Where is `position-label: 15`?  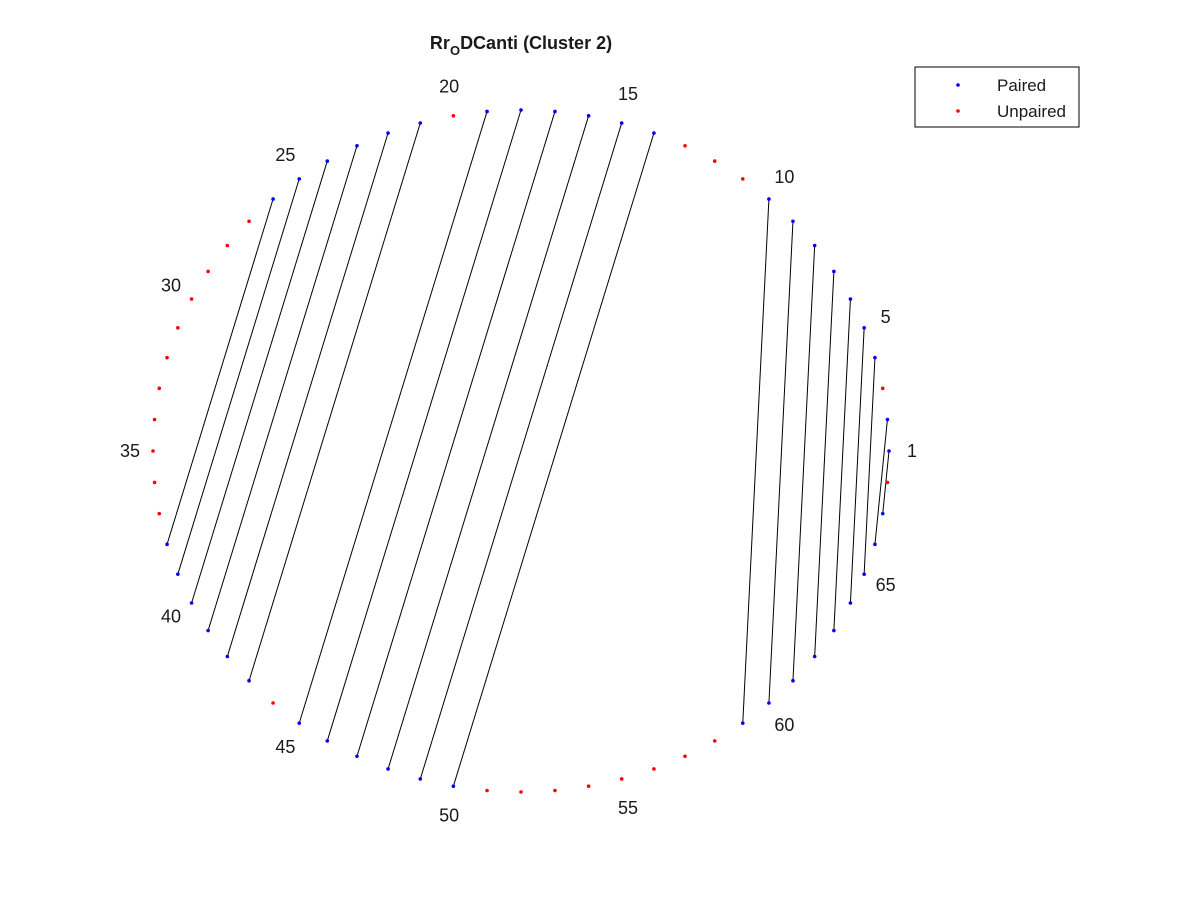
position-label: 15 is located at coordinates (628, 94).